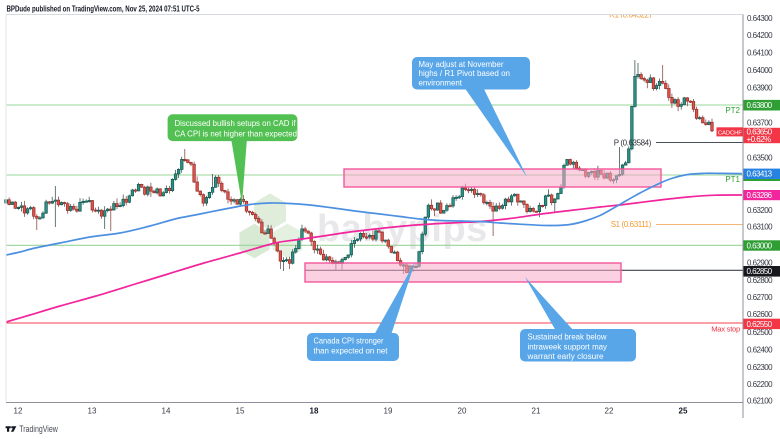 The width and height of the screenshot is (780, 439). I want to click on svg-text: TradingView, so click(38, 429).